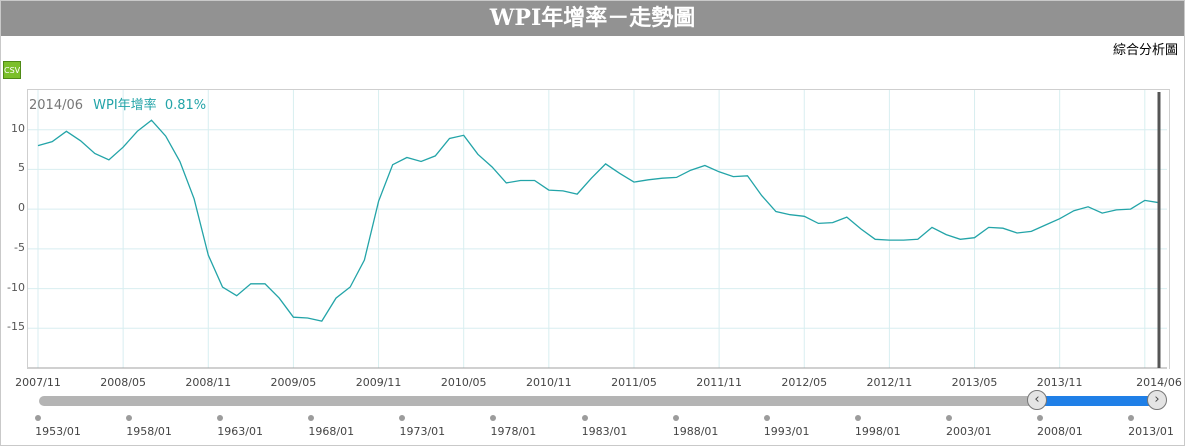 This screenshot has width=1185, height=447. Describe the element at coordinates (1037, 400) in the screenshot. I see `navigator-left-handle: ‹` at that location.